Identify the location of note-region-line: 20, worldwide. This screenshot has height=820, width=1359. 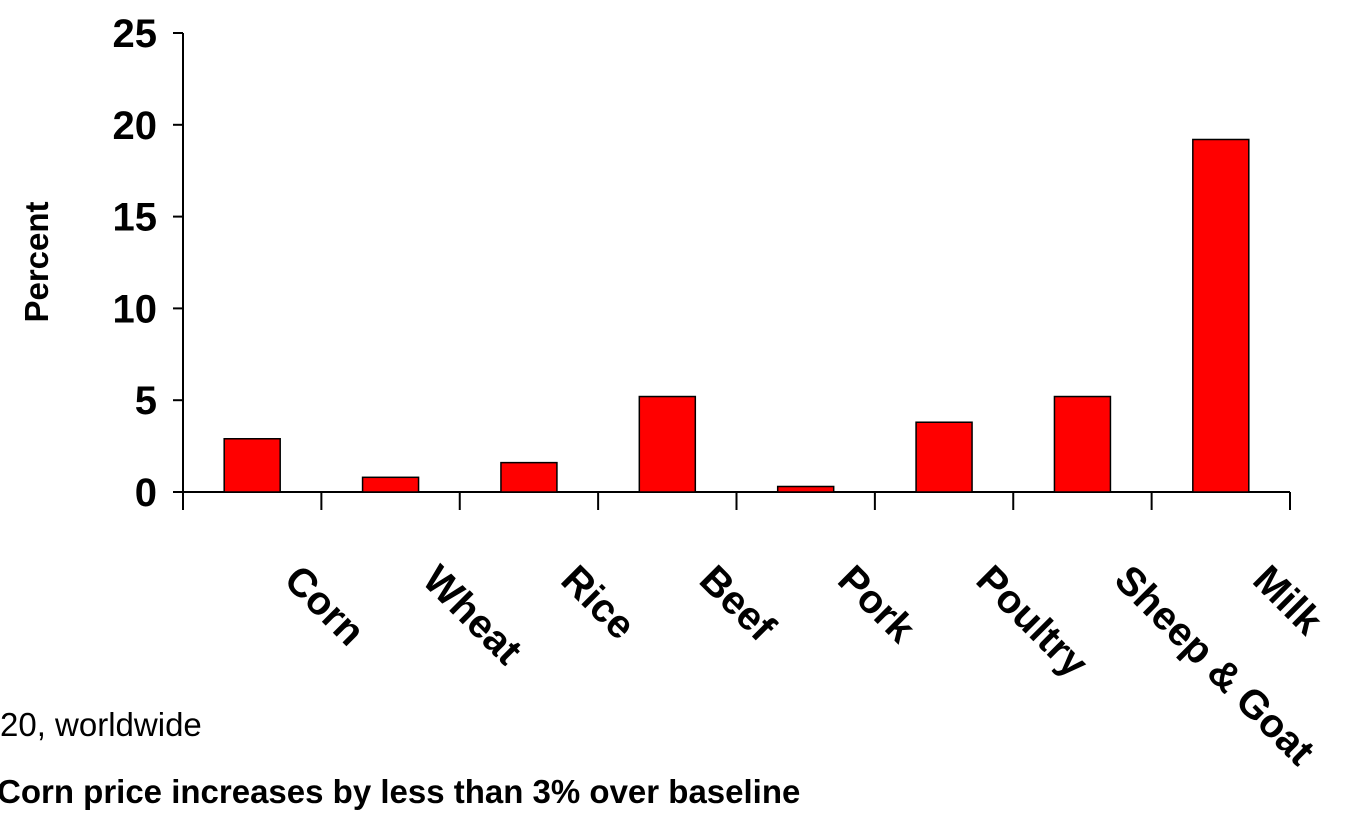
(101, 724).